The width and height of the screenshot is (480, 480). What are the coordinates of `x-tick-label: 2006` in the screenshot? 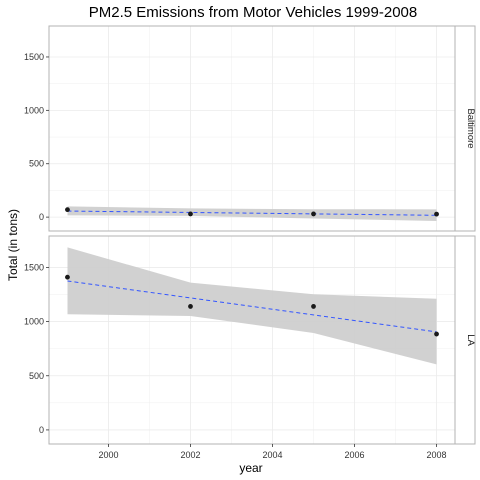 It's located at (355, 455).